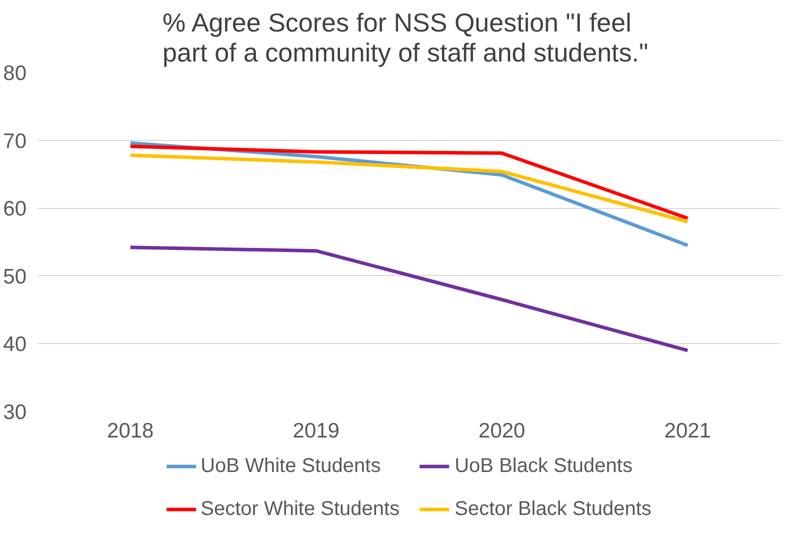 The image size is (804, 544). Describe the element at coordinates (300, 509) in the screenshot. I see `legend-label: Sector White Students` at that location.